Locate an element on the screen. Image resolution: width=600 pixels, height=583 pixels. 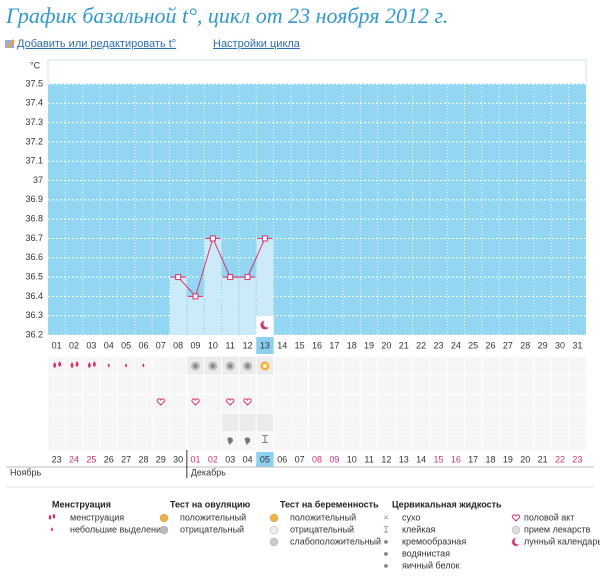
plot-top-band is located at coordinates (317, 72).